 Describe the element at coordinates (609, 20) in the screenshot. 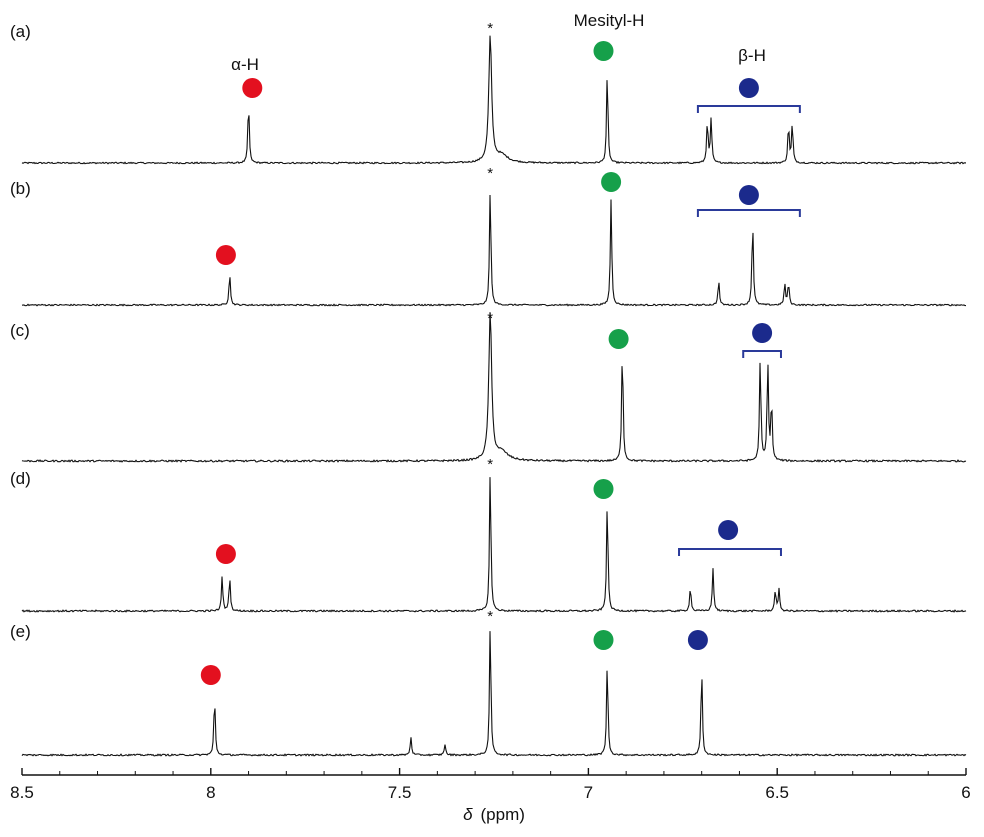

I see `mesityl-h-label: Mesityl-H` at that location.